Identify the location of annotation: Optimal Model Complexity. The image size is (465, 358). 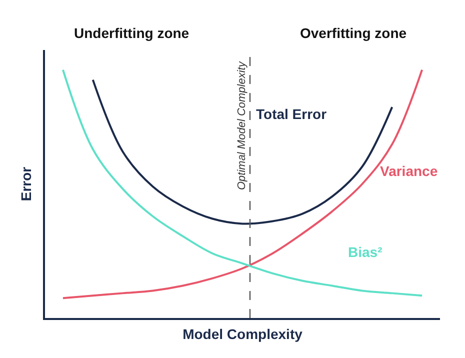
(242, 125).